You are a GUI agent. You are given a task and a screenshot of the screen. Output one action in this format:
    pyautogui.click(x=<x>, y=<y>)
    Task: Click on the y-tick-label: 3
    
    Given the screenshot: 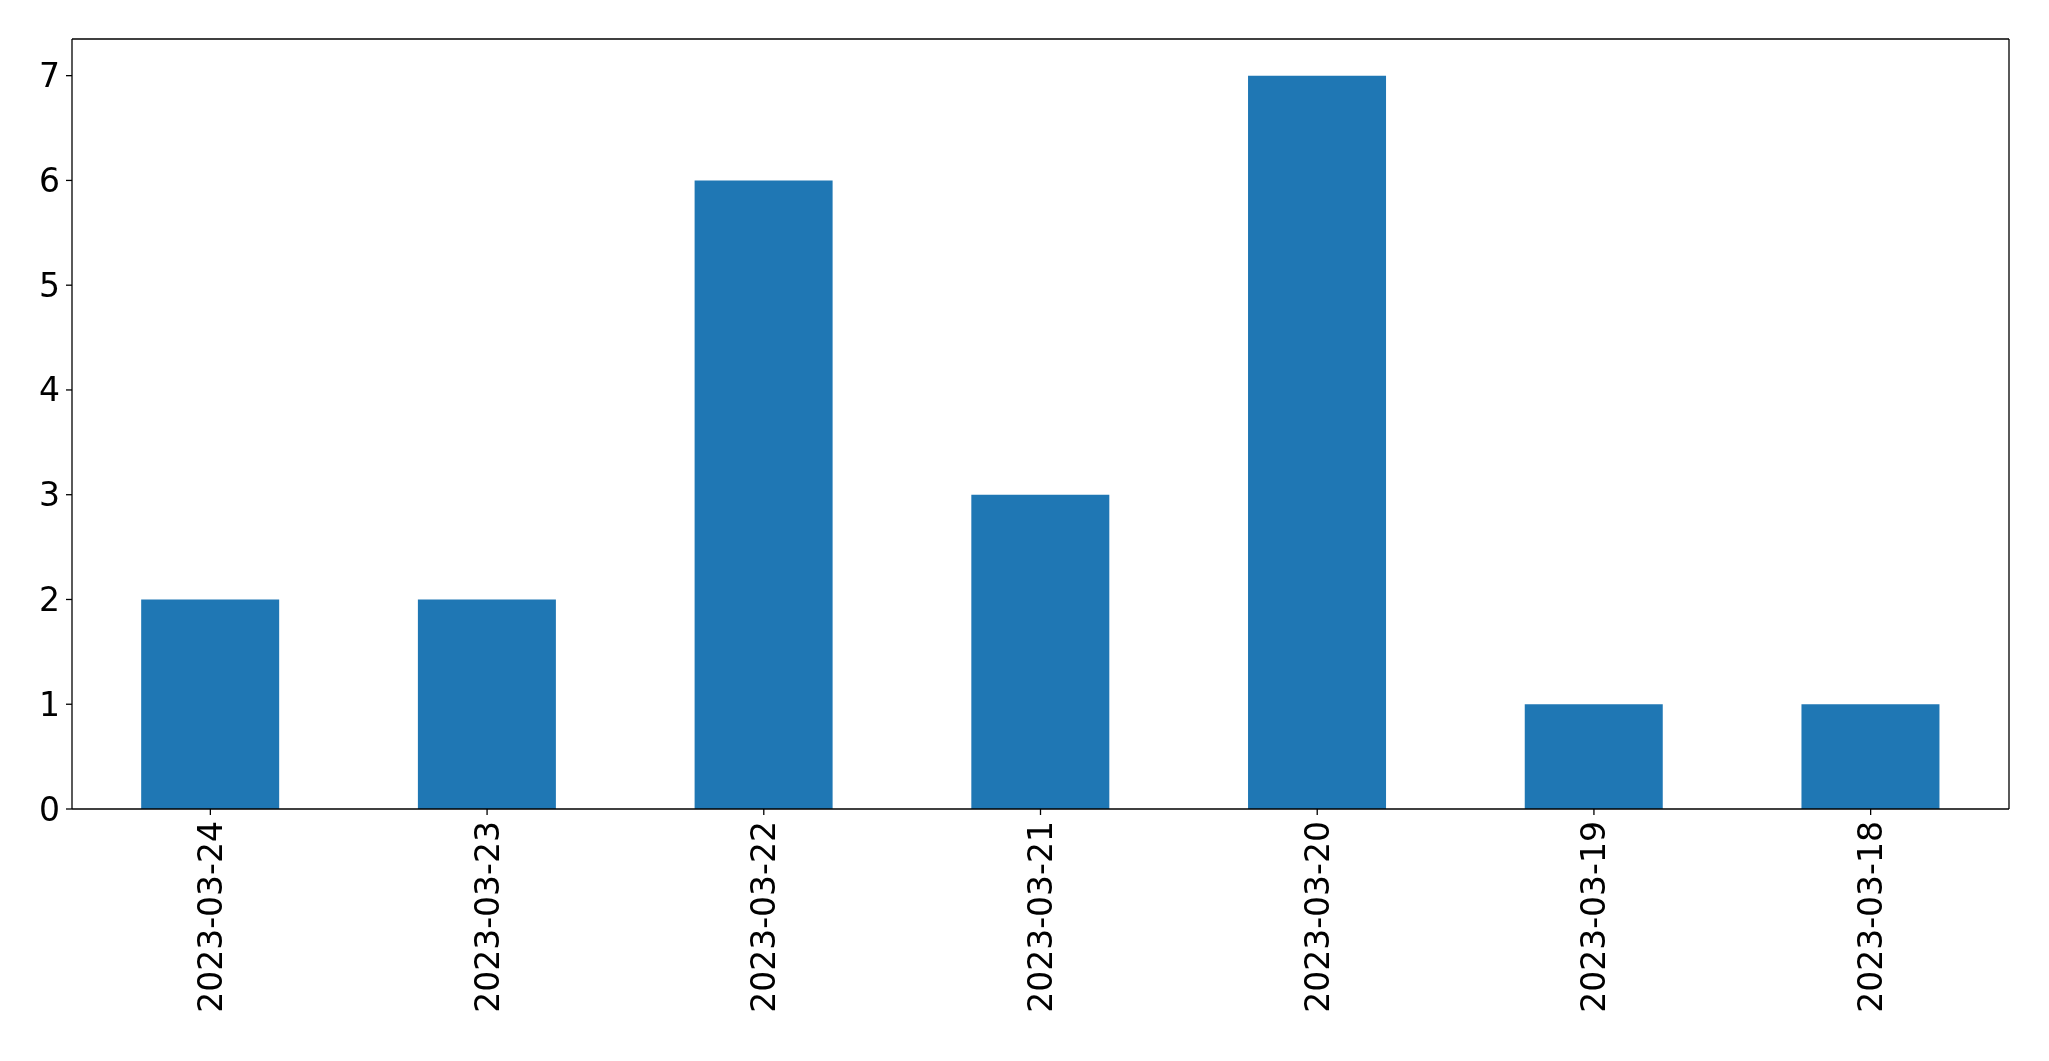 What is the action you would take?
    pyautogui.click(x=49, y=495)
    